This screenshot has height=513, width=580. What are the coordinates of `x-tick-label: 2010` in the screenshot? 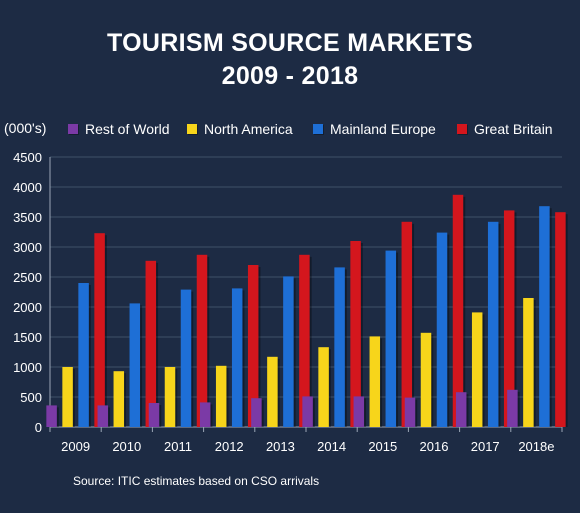 It's located at (126, 446).